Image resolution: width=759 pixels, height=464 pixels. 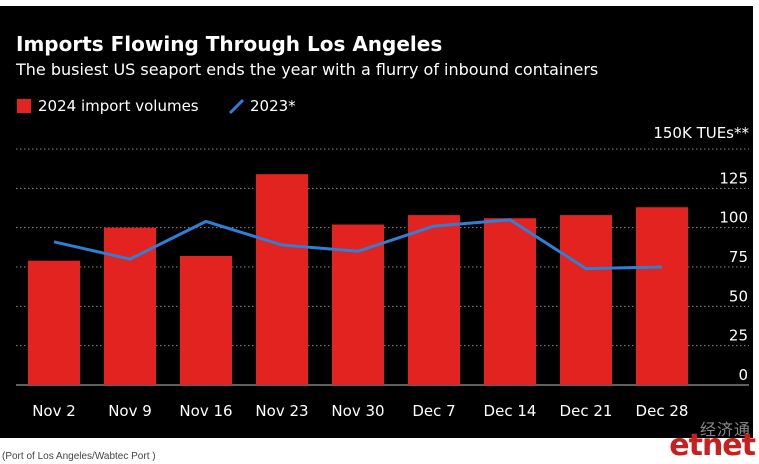 I want to click on y-tick-label: 0, so click(x=743, y=375).